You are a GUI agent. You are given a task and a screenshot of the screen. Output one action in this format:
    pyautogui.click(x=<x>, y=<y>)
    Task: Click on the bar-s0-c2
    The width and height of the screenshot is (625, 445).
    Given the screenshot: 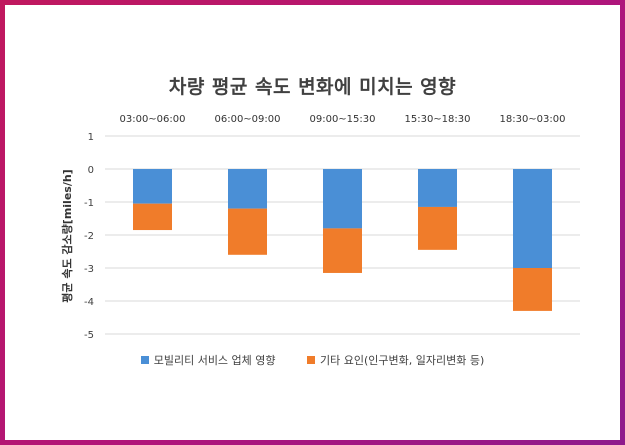 What is the action you would take?
    pyautogui.click(x=342, y=199)
    